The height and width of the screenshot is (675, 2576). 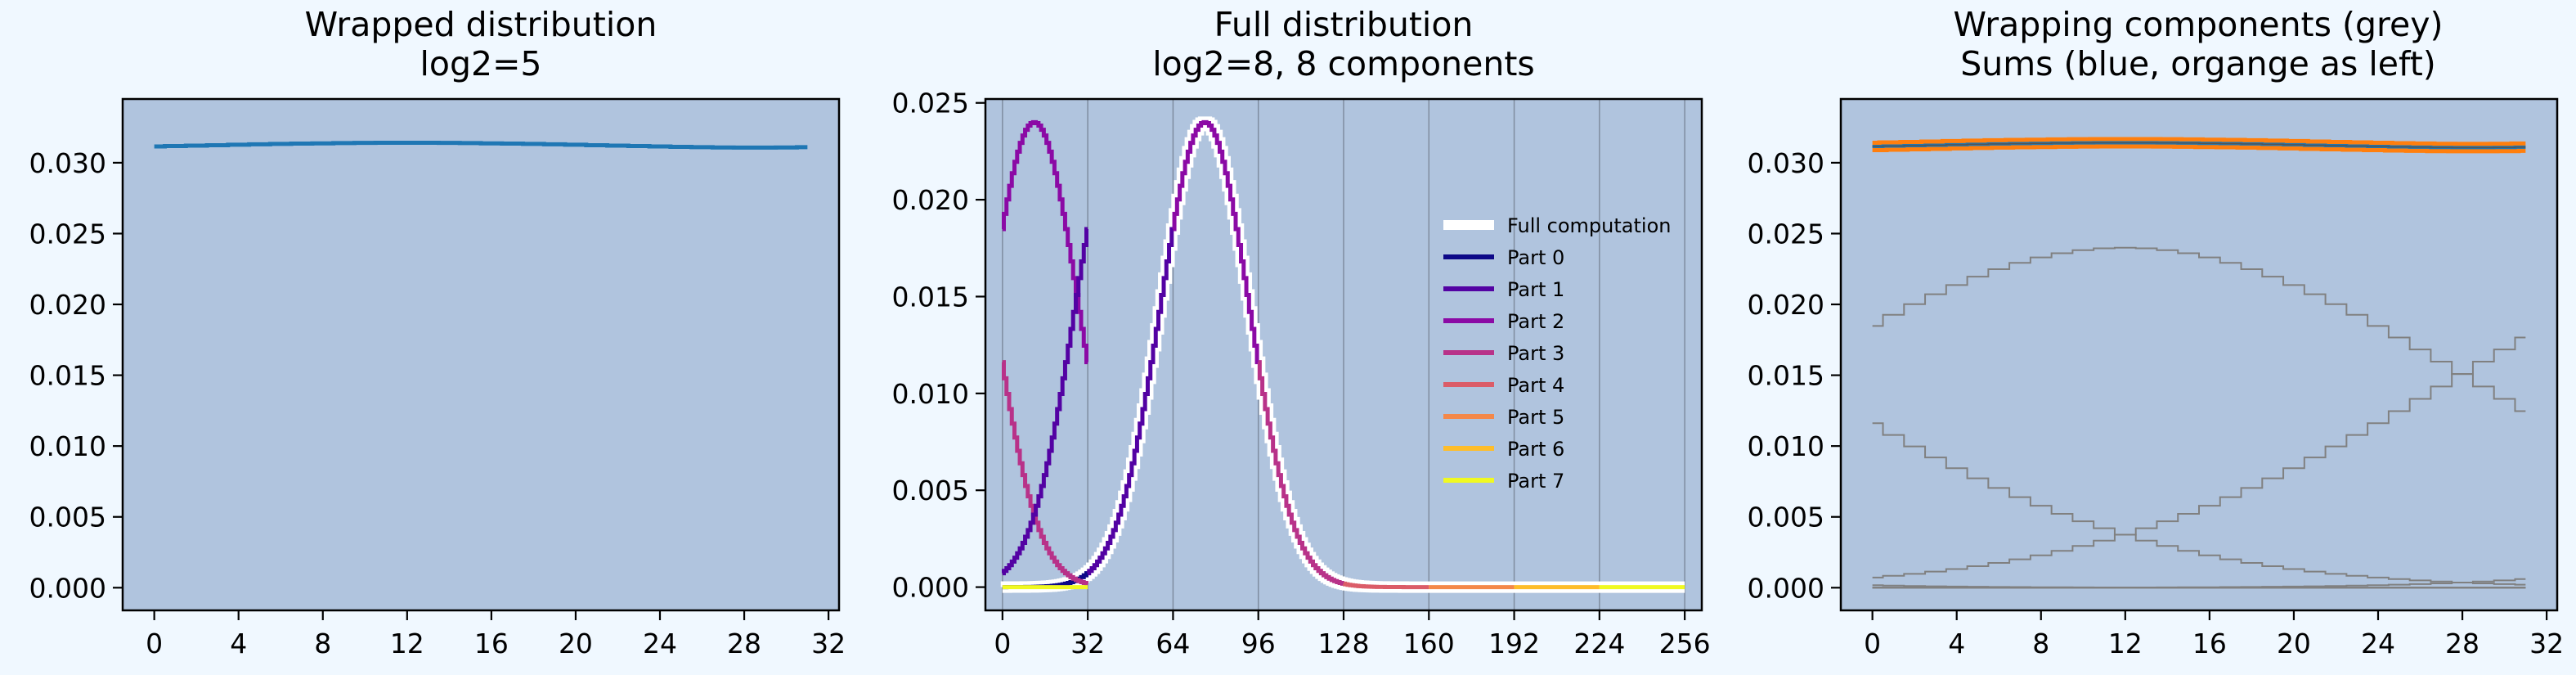 What do you see at coordinates (2199, 25) in the screenshot?
I see `chart-title-line-1: Wrapping components (grey)` at bounding box center [2199, 25].